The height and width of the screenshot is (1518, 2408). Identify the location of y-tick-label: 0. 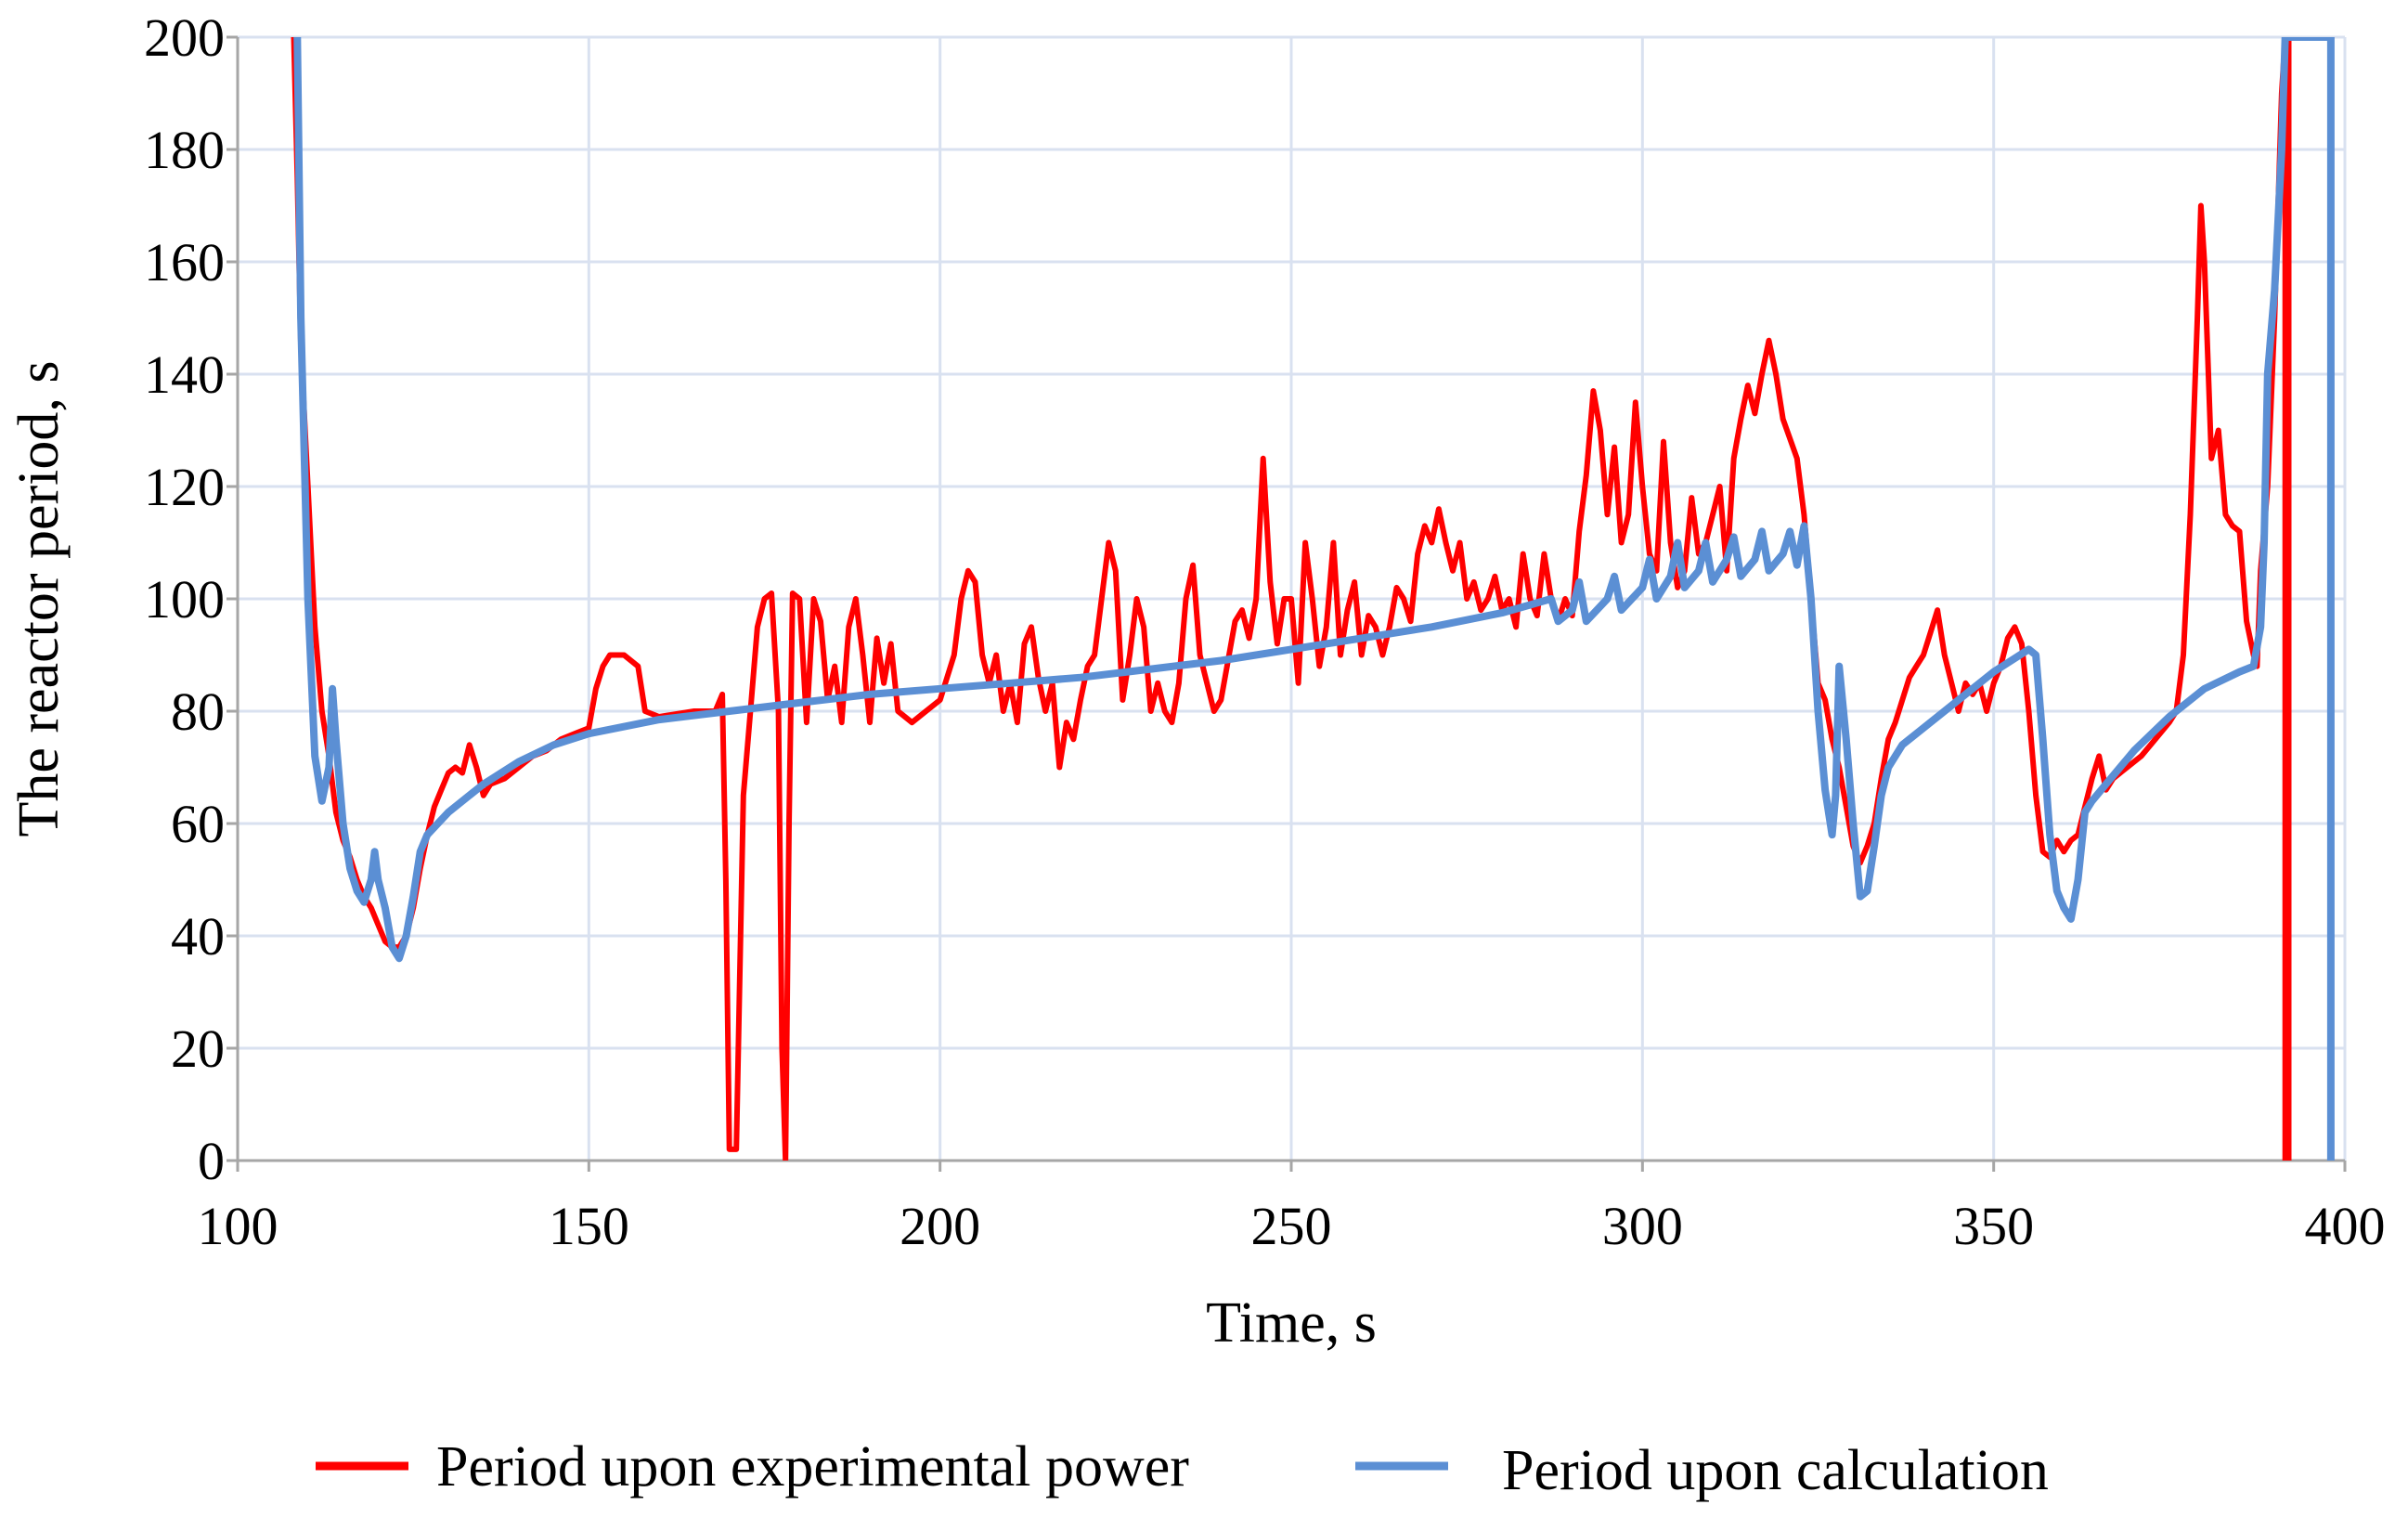
(212, 1161).